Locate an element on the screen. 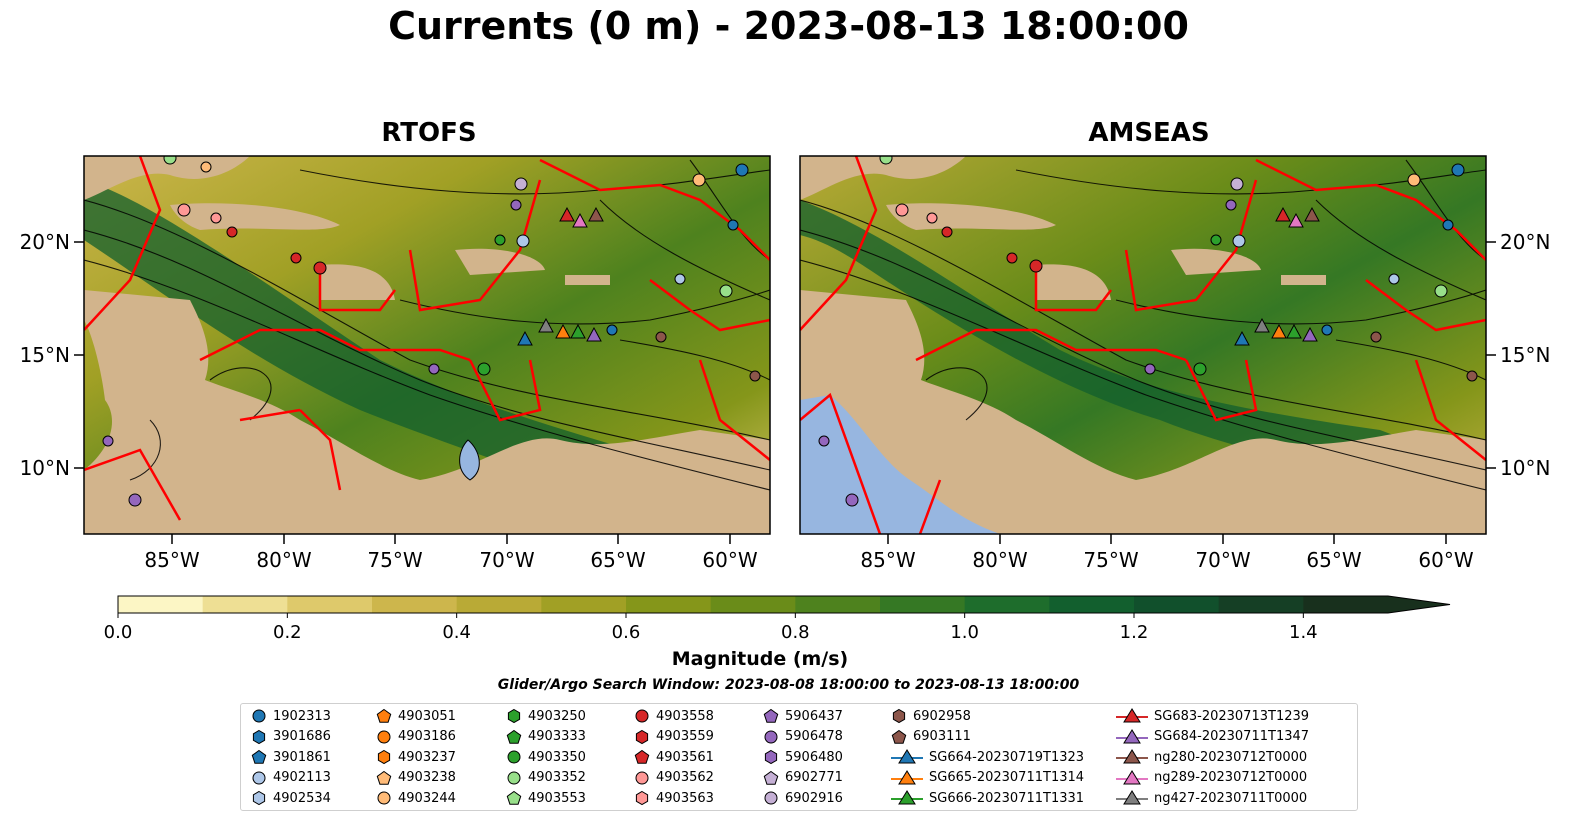 The height and width of the screenshot is (827, 1577). legend-item: 4903563 is located at coordinates (674, 798).